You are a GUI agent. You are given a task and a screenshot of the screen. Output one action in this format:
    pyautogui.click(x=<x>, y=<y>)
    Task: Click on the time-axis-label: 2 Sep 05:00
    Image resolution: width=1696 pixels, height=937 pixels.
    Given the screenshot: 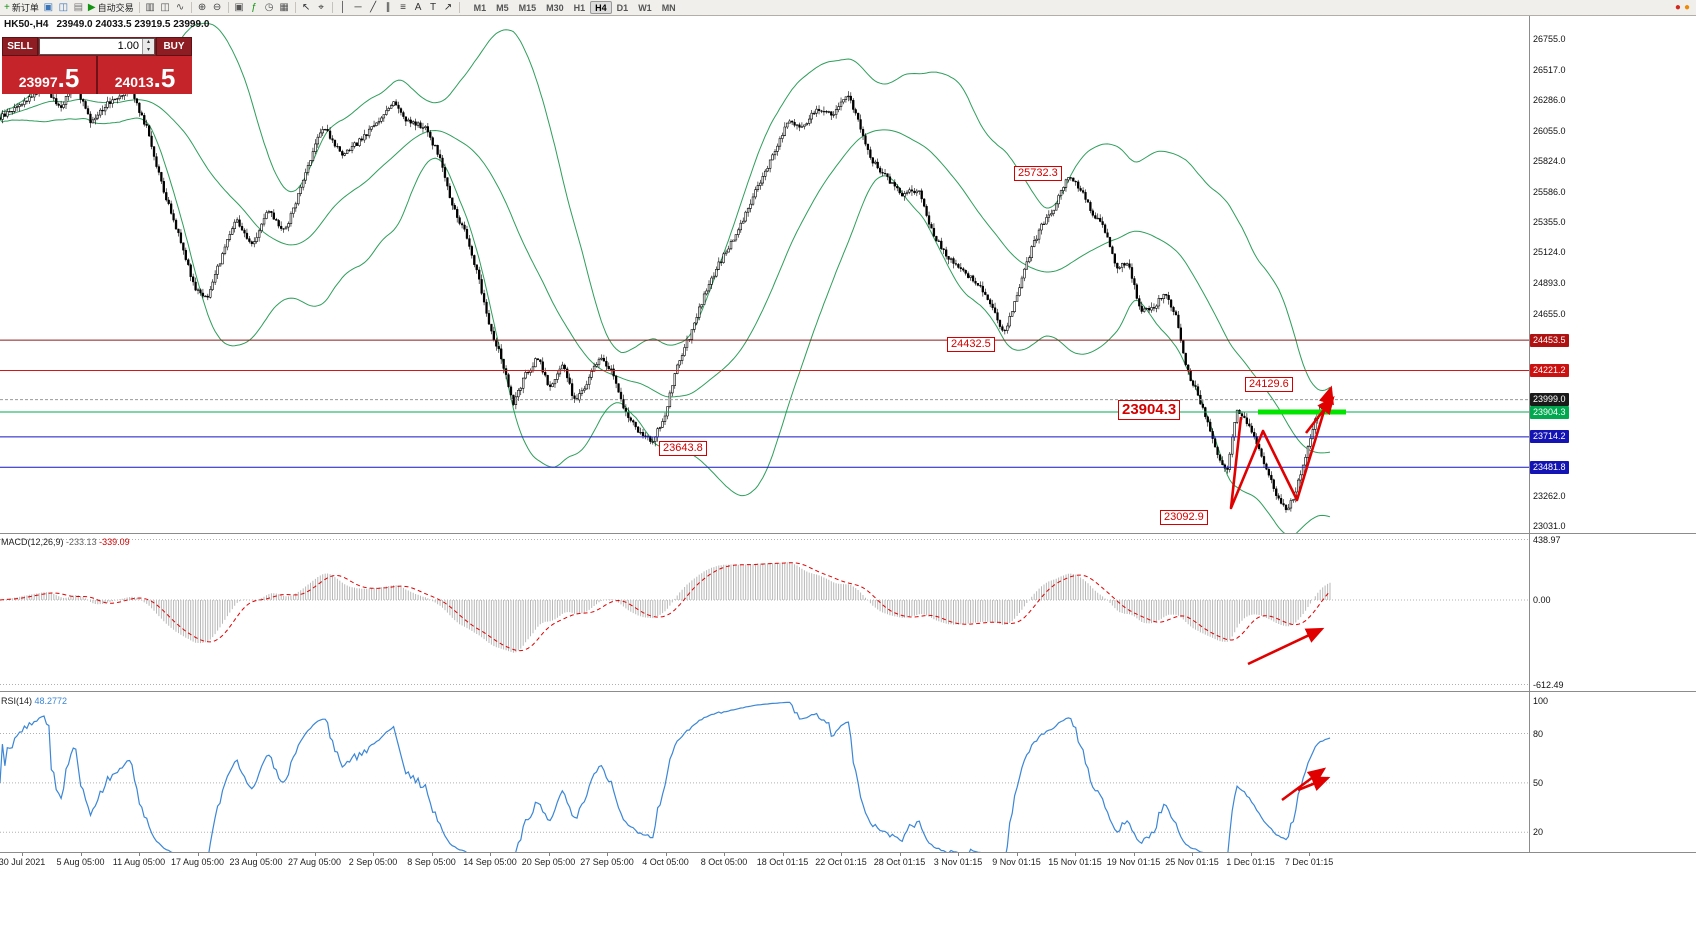 What is the action you would take?
    pyautogui.click(x=373, y=862)
    